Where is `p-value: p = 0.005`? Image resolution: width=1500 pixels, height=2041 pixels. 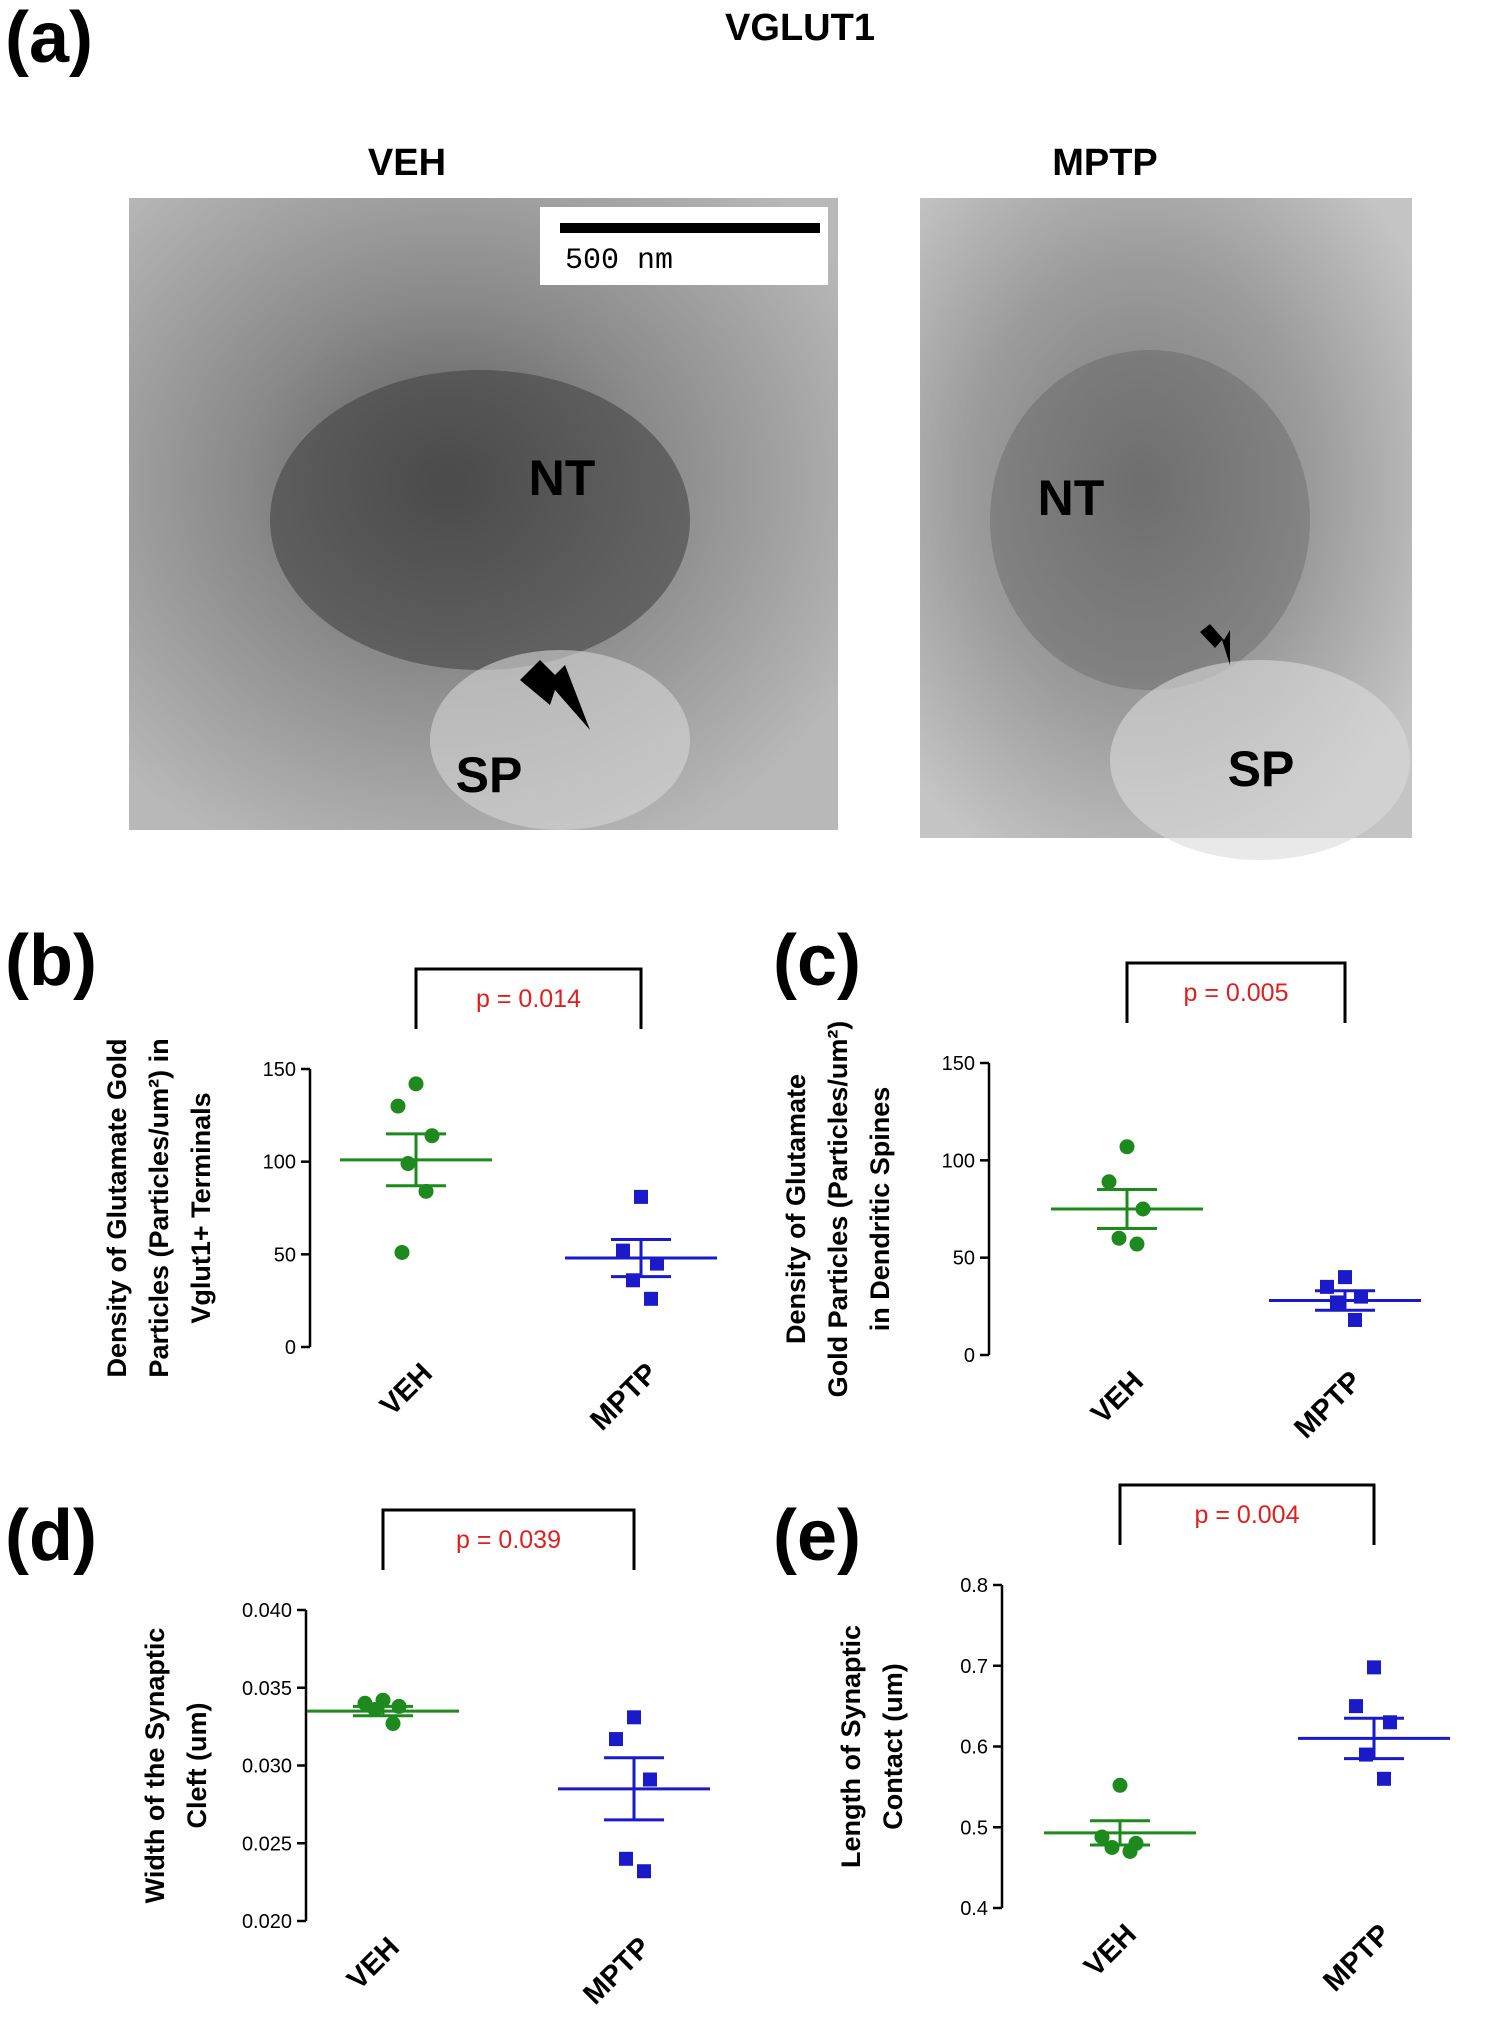
p-value: p = 0.005 is located at coordinates (1236, 993).